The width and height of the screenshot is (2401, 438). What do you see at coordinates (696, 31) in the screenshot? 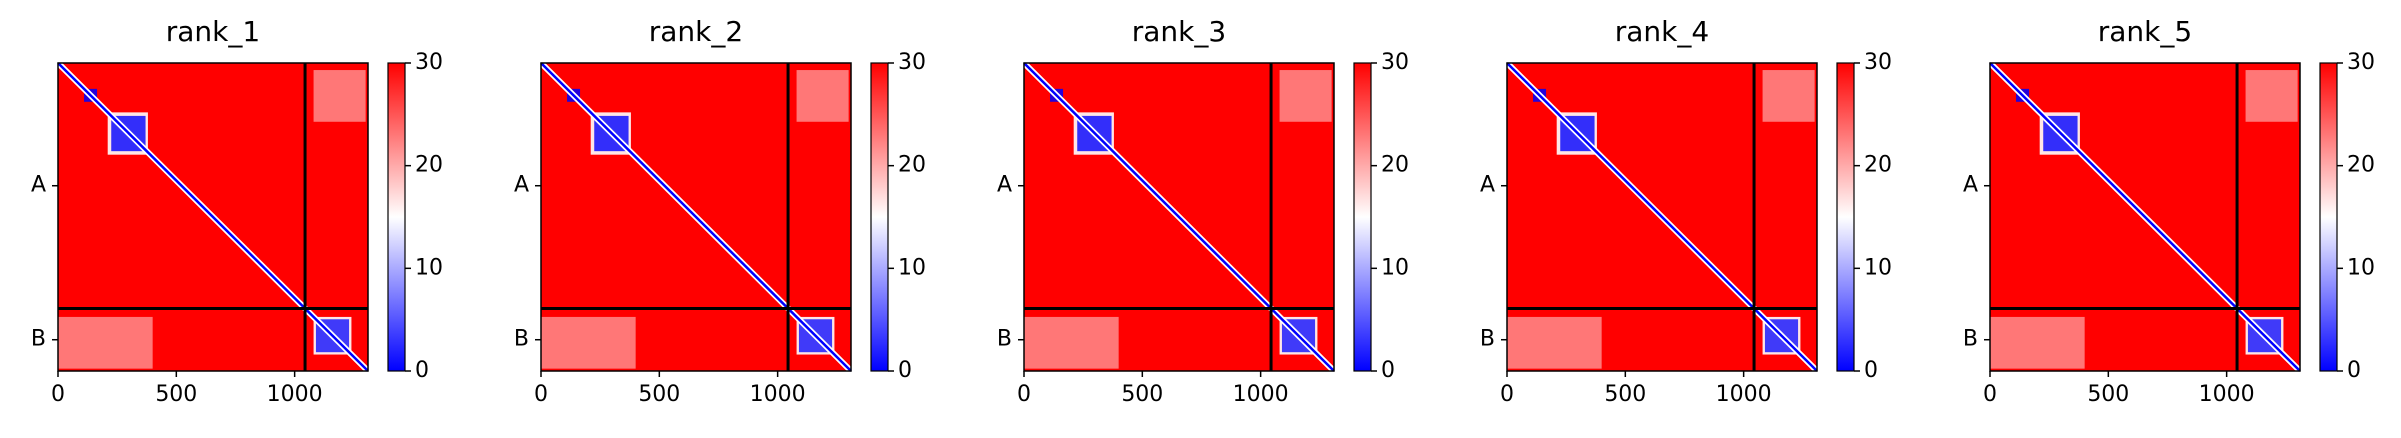
I see `panel-title: rank_2` at bounding box center [696, 31].